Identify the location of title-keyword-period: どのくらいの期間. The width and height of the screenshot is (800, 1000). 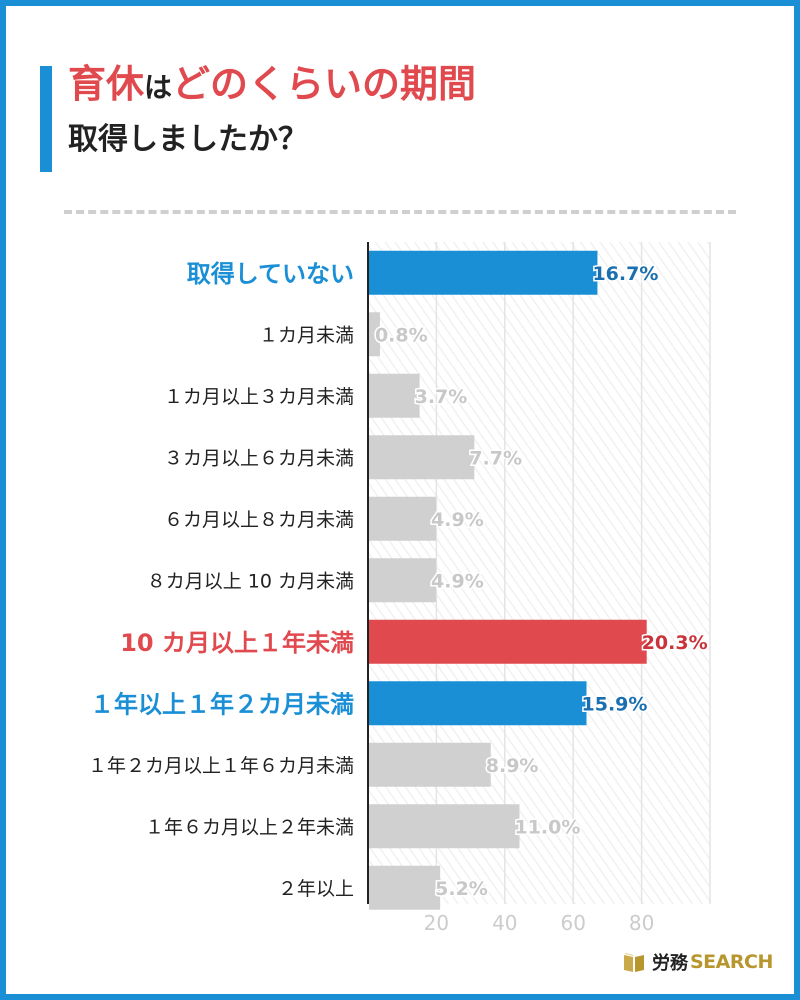
(324, 84).